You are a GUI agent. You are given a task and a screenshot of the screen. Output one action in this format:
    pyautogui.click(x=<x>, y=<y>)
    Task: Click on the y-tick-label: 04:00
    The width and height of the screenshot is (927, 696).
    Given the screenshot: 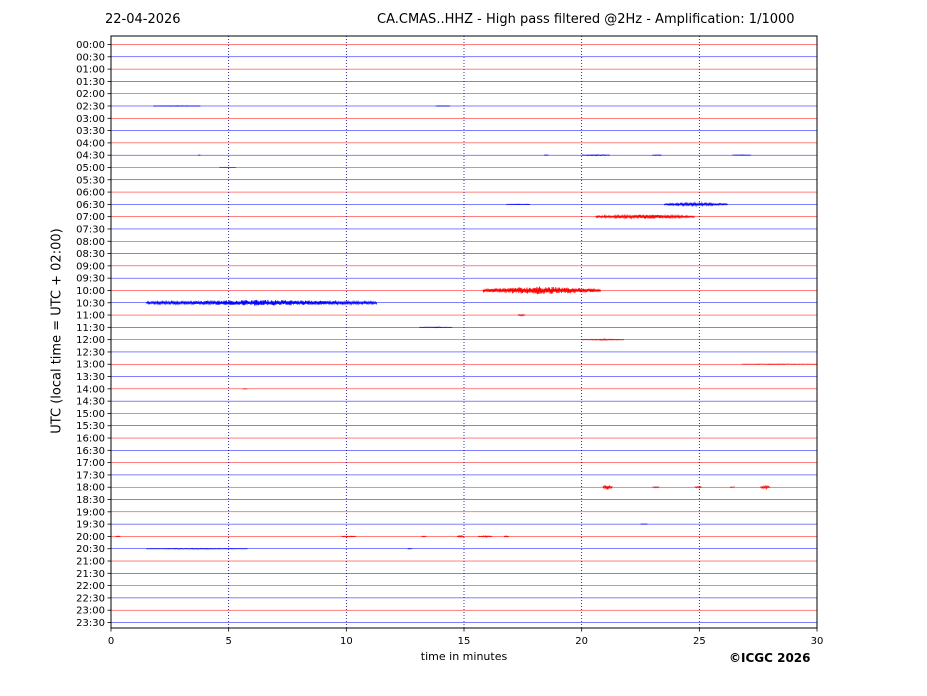 What is the action you would take?
    pyautogui.click(x=90, y=143)
    